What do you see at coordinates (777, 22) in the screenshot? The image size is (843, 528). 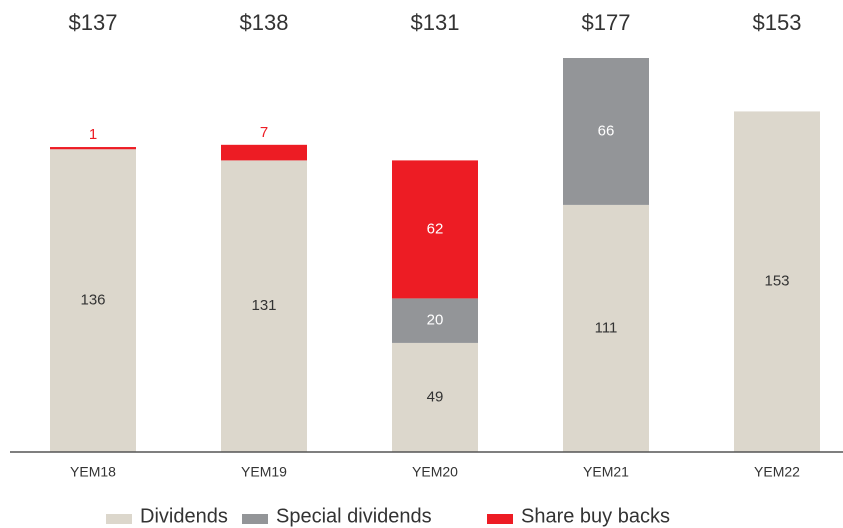 I see `total-label: $153` at bounding box center [777, 22].